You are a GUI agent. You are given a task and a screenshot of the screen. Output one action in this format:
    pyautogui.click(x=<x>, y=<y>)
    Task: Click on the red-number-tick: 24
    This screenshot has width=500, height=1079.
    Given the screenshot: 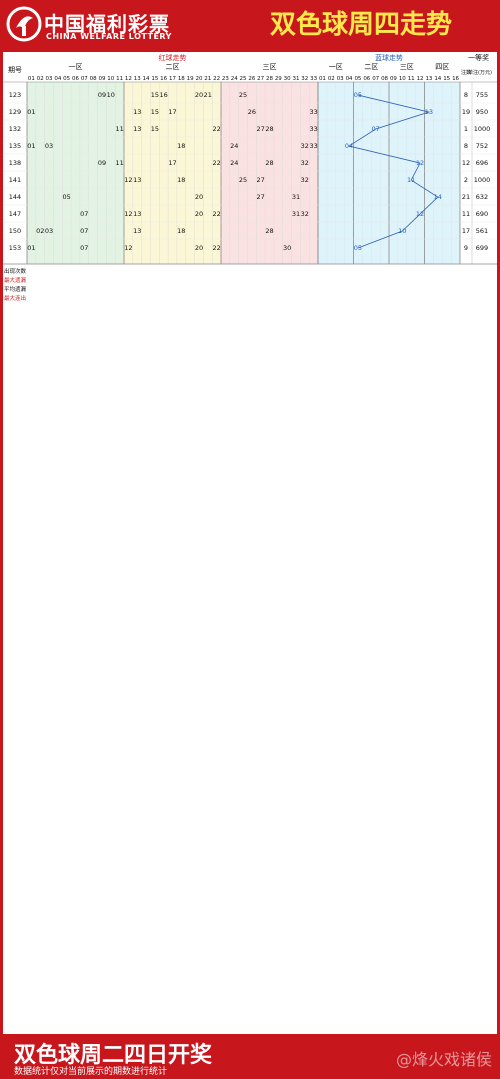 What is the action you would take?
    pyautogui.click(x=234, y=79)
    